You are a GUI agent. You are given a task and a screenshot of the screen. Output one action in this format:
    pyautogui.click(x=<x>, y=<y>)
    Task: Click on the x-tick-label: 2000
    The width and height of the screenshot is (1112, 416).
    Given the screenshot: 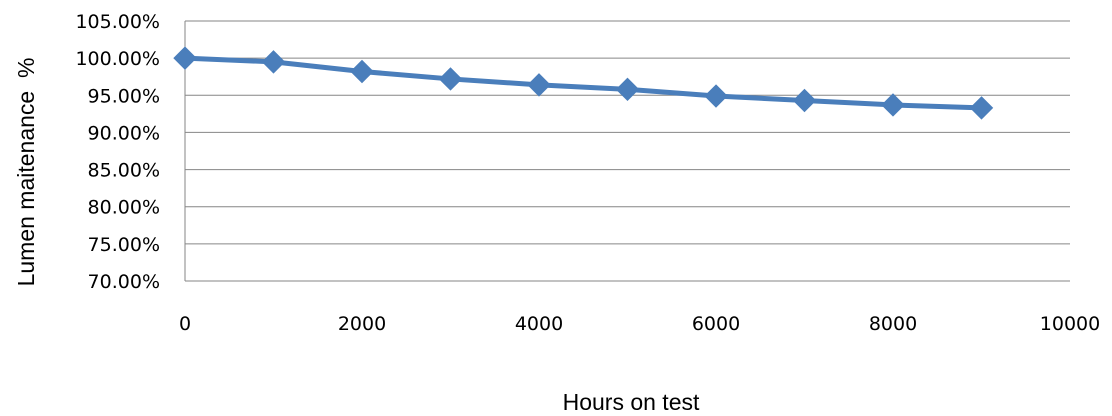 What is the action you would take?
    pyautogui.click(x=362, y=324)
    